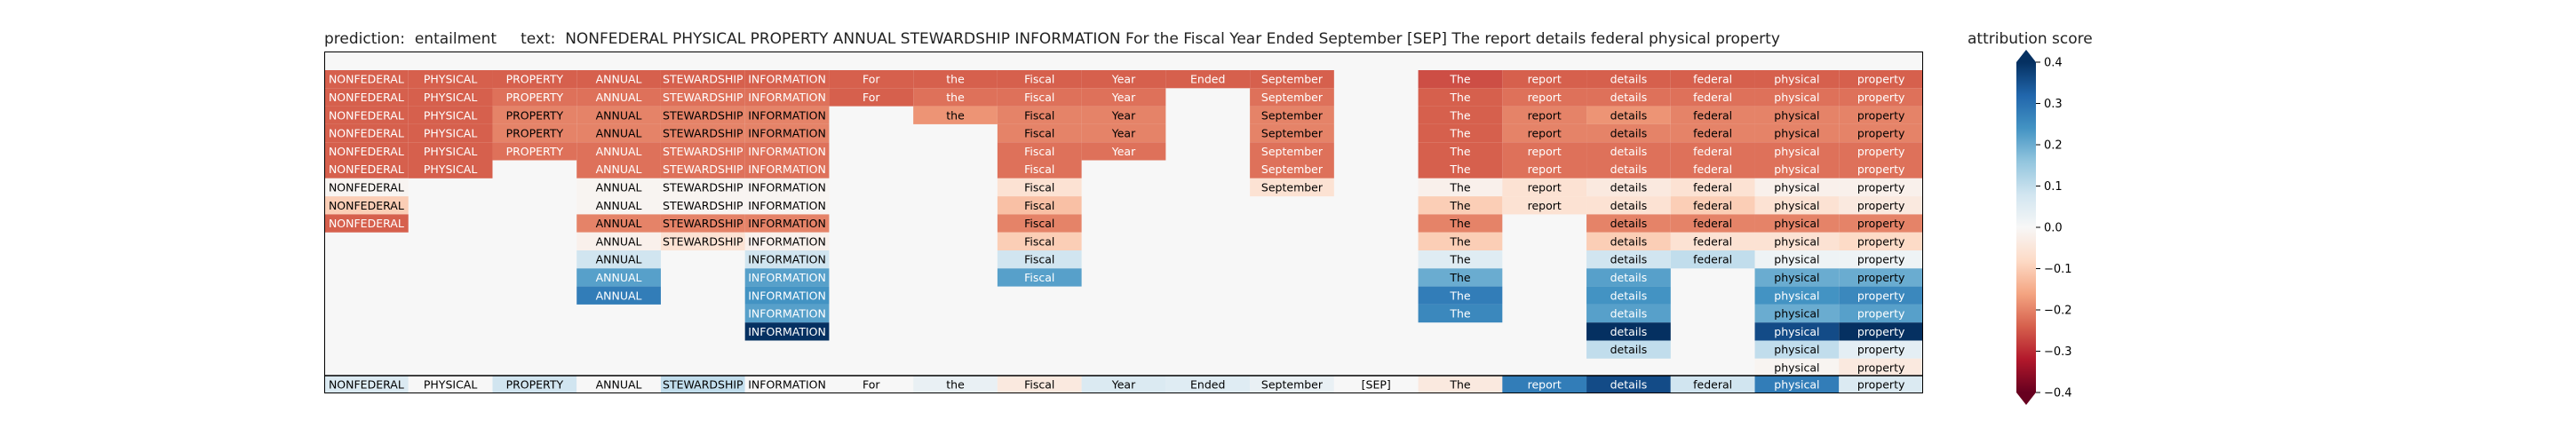 The image size is (2576, 444). Describe the element at coordinates (2026, 227) in the screenshot. I see `colorbar-gradient` at that location.